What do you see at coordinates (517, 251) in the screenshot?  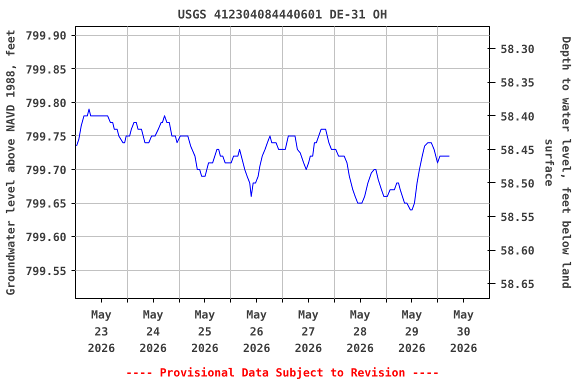 I see `y2-tick-label: 58.60` at bounding box center [517, 251].